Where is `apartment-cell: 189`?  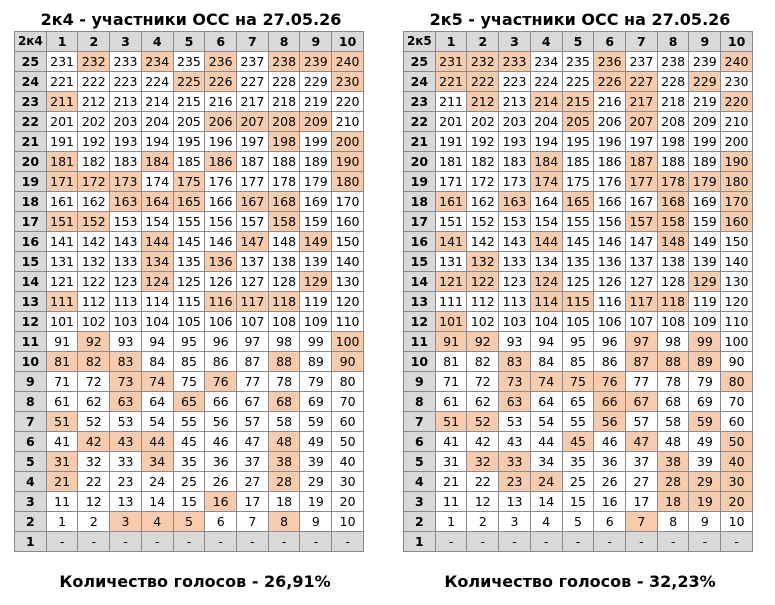
apartment-cell: 189 is located at coordinates (316, 161).